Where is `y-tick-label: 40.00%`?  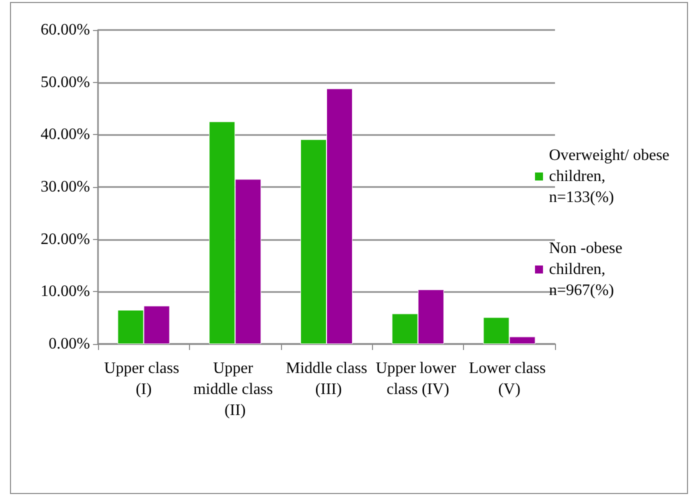
y-tick-label: 40.00% is located at coordinates (65, 135).